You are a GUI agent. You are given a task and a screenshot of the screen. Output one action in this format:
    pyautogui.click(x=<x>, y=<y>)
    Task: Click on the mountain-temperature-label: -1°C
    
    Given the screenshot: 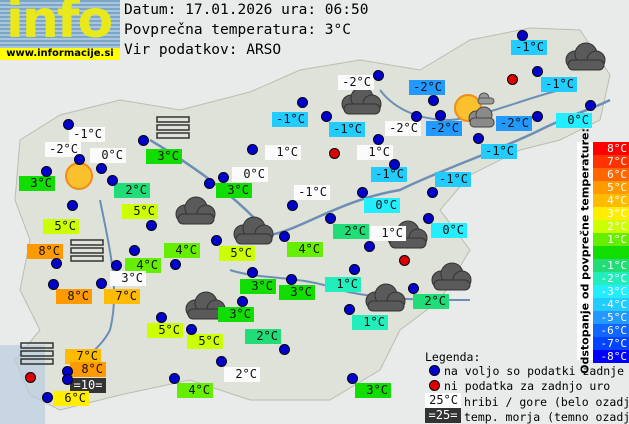 What is the action you would take?
    pyautogui.click(x=87, y=134)
    